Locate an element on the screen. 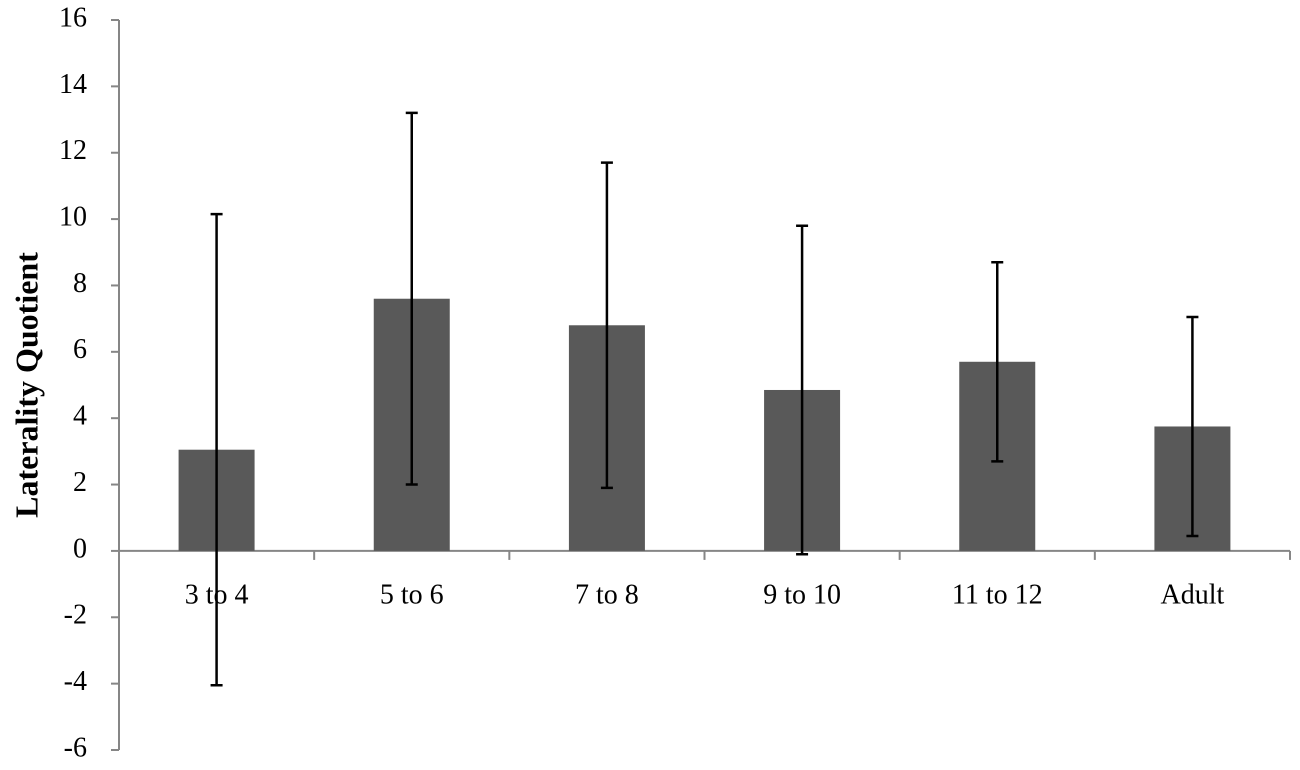  y-tick-label: 6 is located at coordinates (80, 349).